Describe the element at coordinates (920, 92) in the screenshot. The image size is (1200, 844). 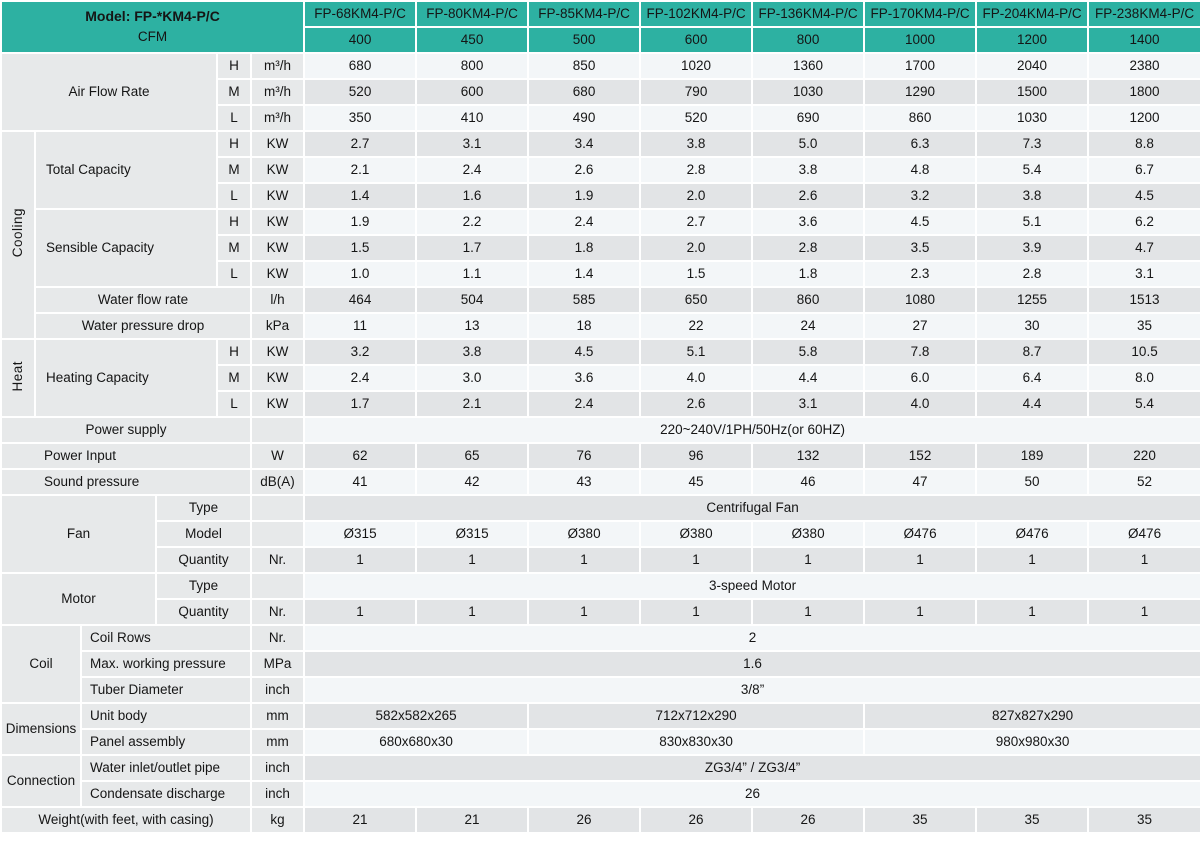
I see `value-cell: 1290` at that location.